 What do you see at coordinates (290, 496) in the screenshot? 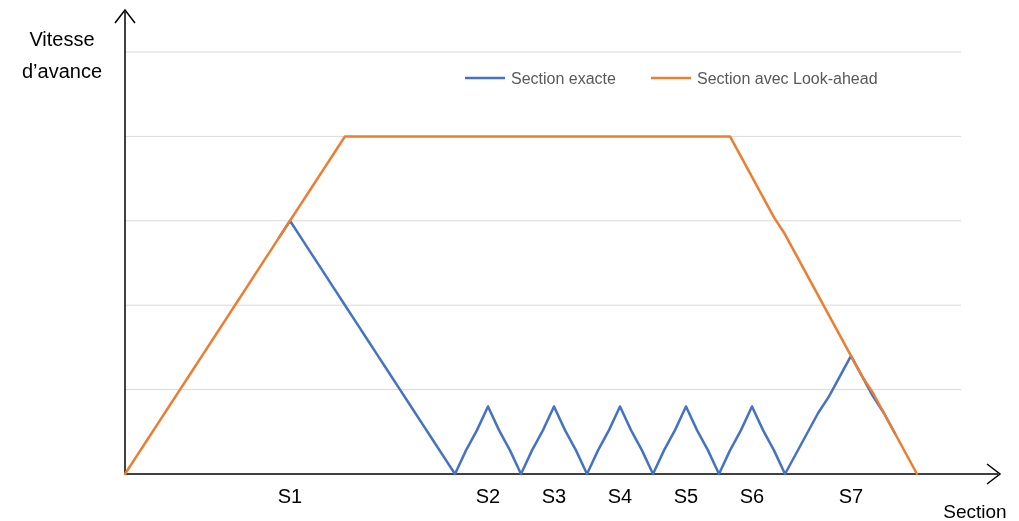
I see `x-tick-label: S1` at bounding box center [290, 496].